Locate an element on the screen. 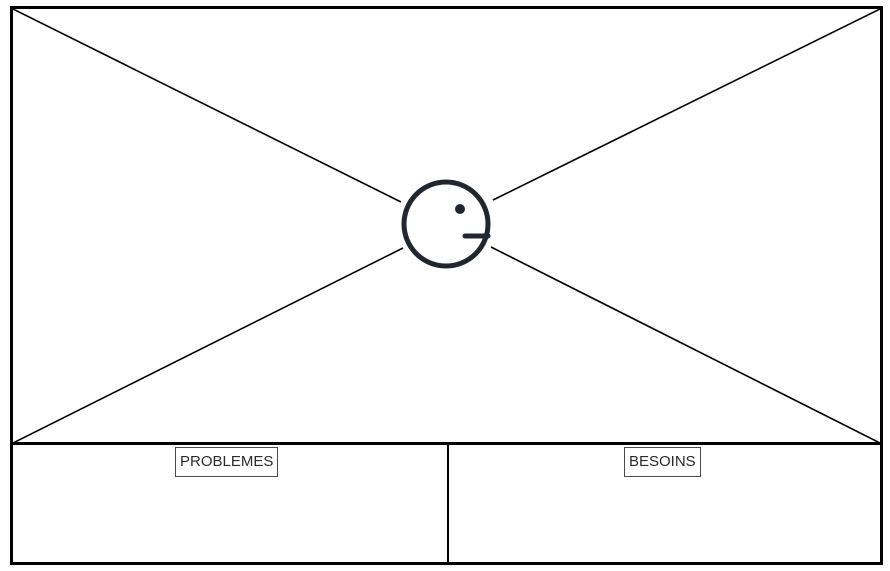 Image resolution: width=890 pixels, height=571 pixels. face-icon is located at coordinates (446, 224).